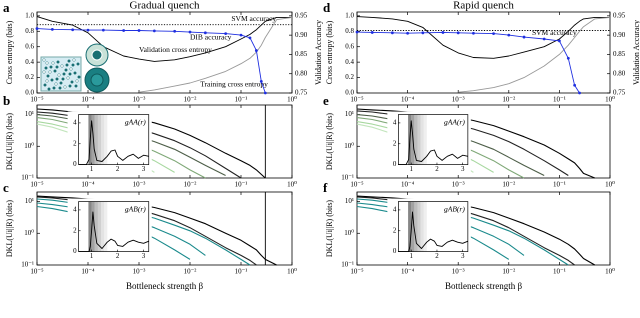 The width and height of the screenshot is (640, 318). Describe the element at coordinates (211, 37) in the screenshot. I see `series-annotation: DIB accuracy` at that location.